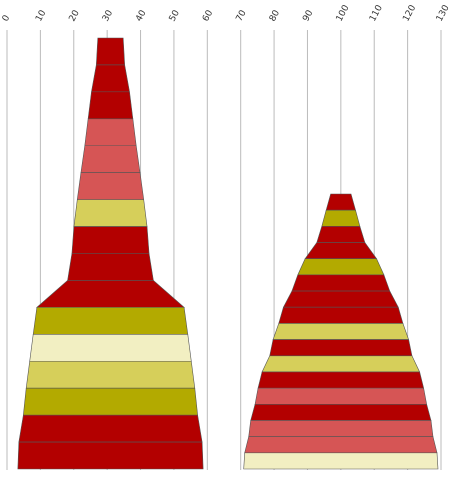 This screenshot has width=452, height=482. What do you see at coordinates (443, 13) in the screenshot?
I see `x-tick-label-130: 130` at bounding box center [443, 13].